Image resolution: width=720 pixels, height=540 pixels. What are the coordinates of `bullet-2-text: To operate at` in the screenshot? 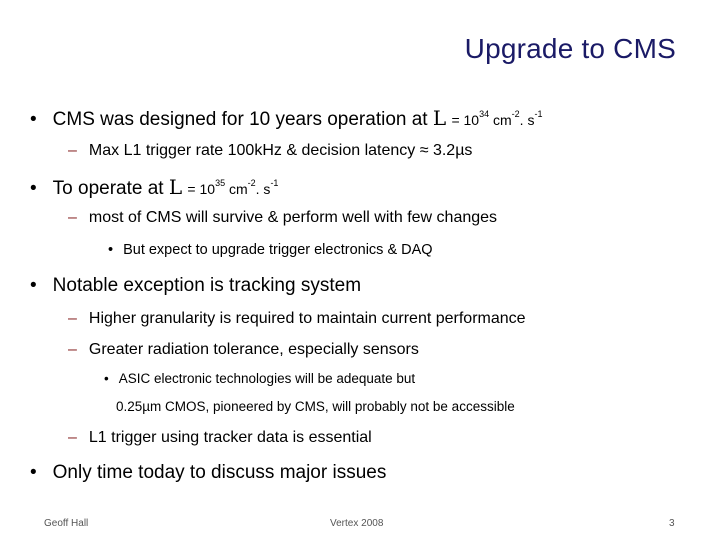 It's located at (108, 188).